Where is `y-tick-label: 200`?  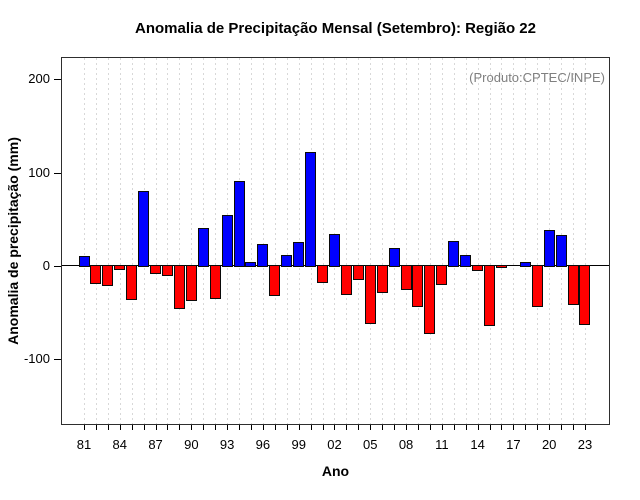 y-tick-label: 200 is located at coordinates (39, 79).